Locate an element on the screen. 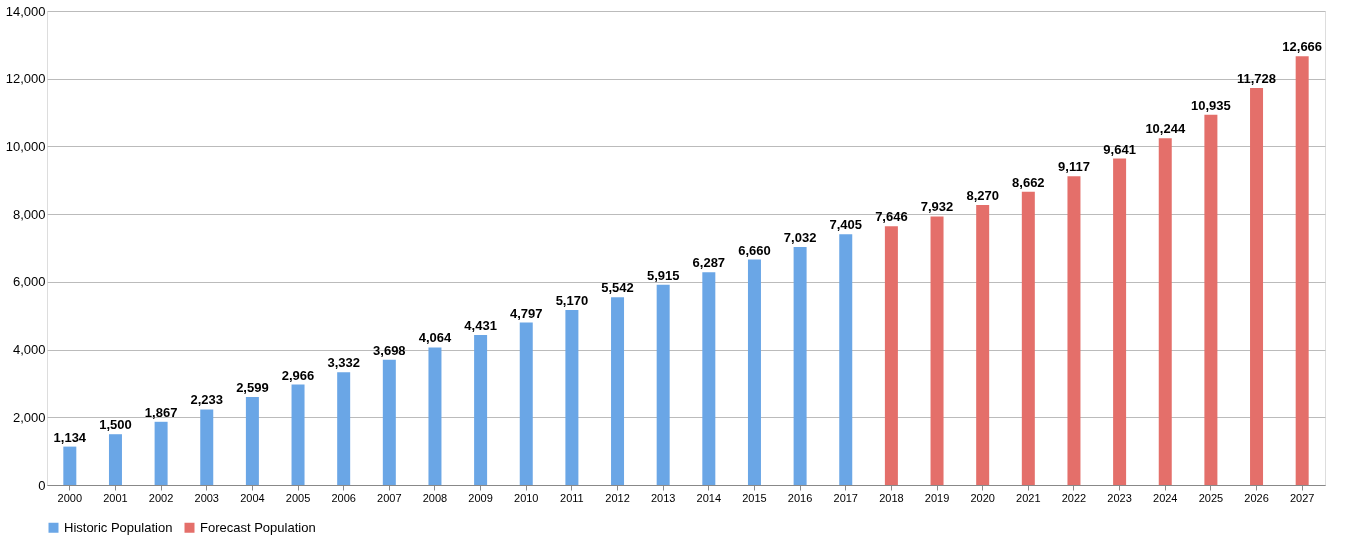 This screenshot has height=554, width=1349. x-tick-label: 2003 is located at coordinates (206, 497).